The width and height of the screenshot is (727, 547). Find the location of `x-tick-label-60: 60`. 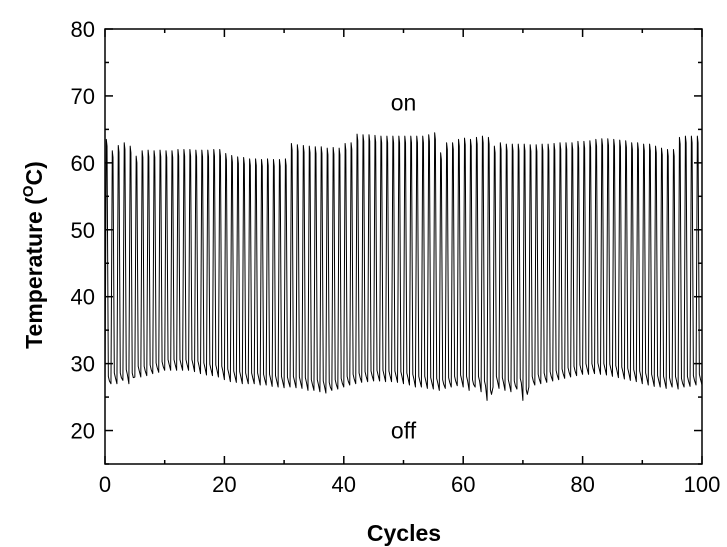

x-tick-label-60: 60 is located at coordinates (463, 484).